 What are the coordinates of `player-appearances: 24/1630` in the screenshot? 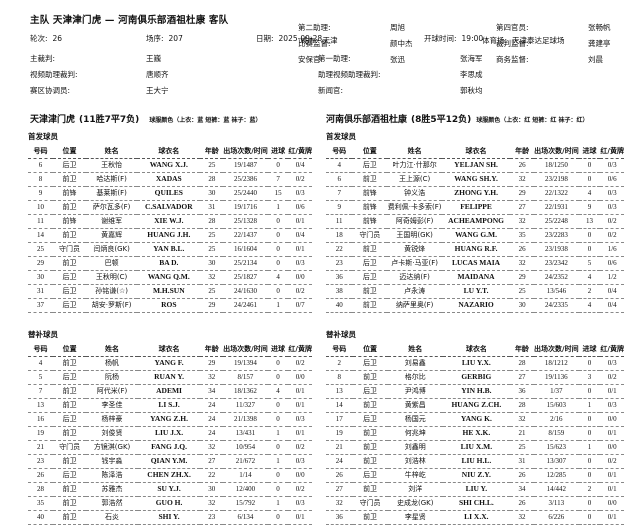 It's located at (245, 291).